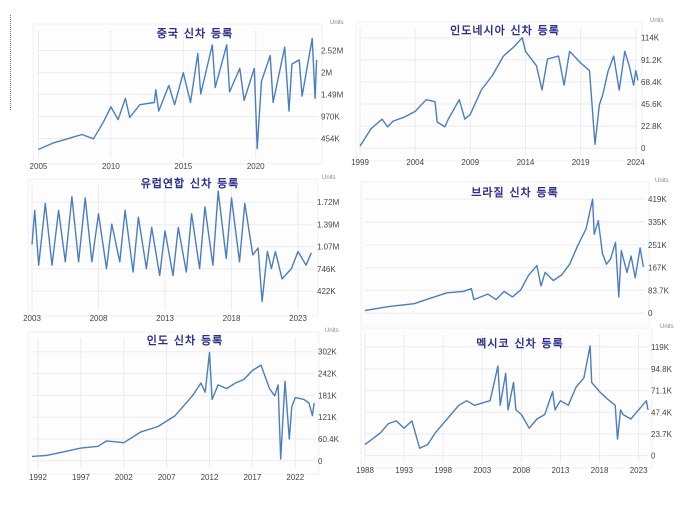 The height and width of the screenshot is (505, 690). Describe the element at coordinates (662, 369) in the screenshot. I see `y-tick-label: 94.8K` at that location.